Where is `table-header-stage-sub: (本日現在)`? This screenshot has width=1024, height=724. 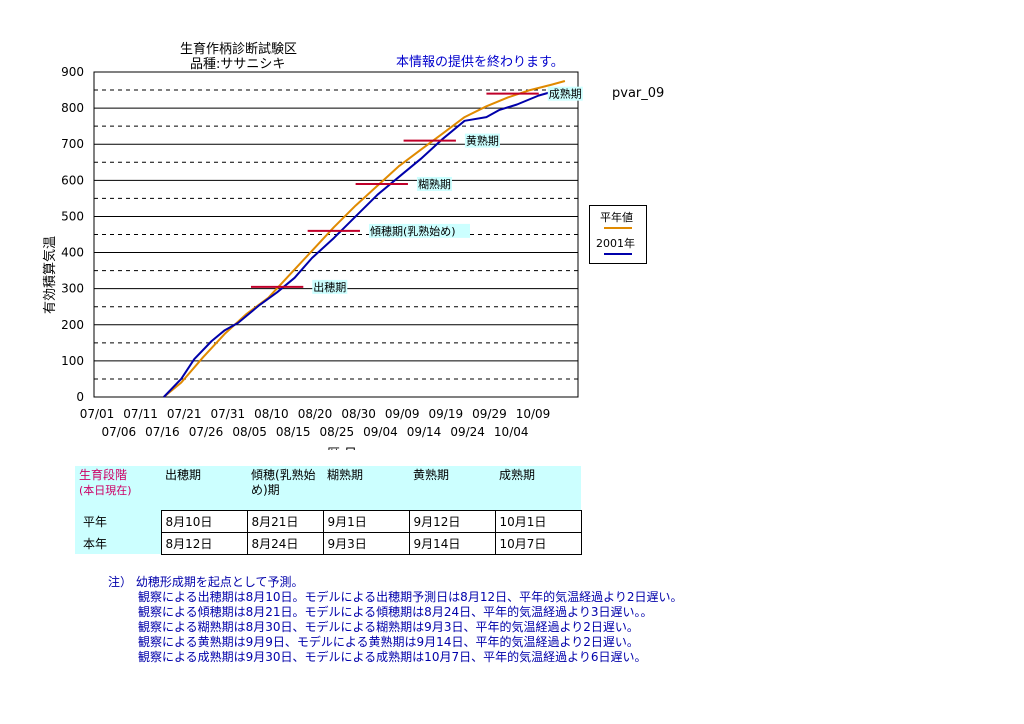
table-header-stage-sub: (本日現在) is located at coordinates (105, 490).